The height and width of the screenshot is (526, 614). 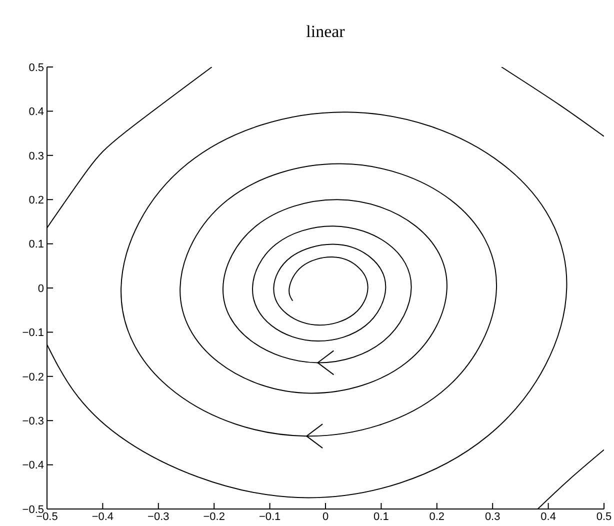 I want to click on y-tick-label: 0.2, so click(x=36, y=200).